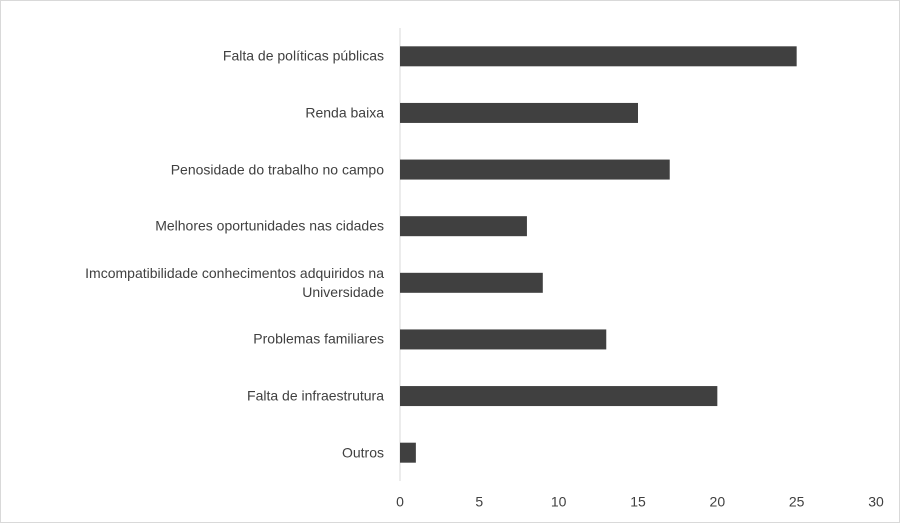 The height and width of the screenshot is (523, 900). Describe the element at coordinates (400, 502) in the screenshot. I see `x-tick-label: 0` at that location.